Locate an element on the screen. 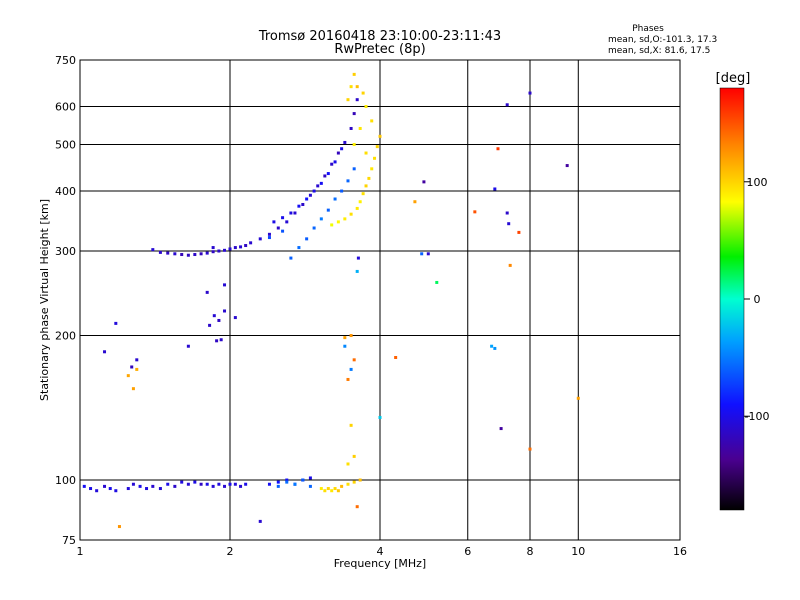  x-tick-labels: 1 2 4 6 8 10 16 is located at coordinates (382, 551).